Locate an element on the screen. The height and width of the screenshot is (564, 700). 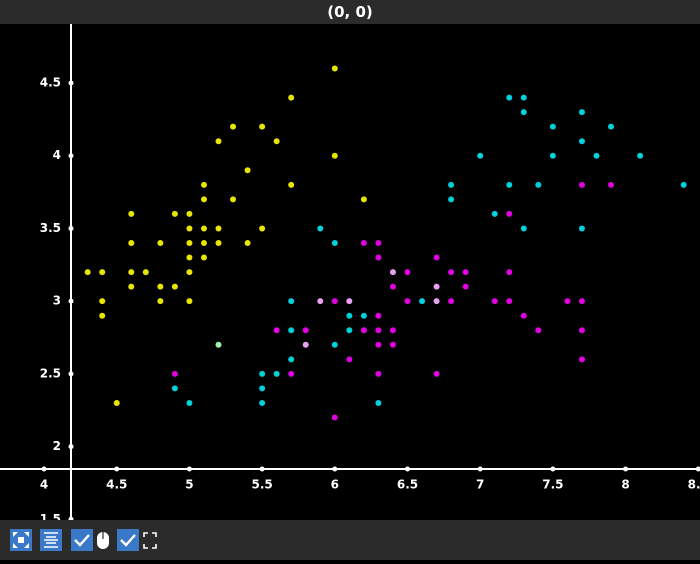
x-tick-label: 6 is located at coordinates (335, 485).